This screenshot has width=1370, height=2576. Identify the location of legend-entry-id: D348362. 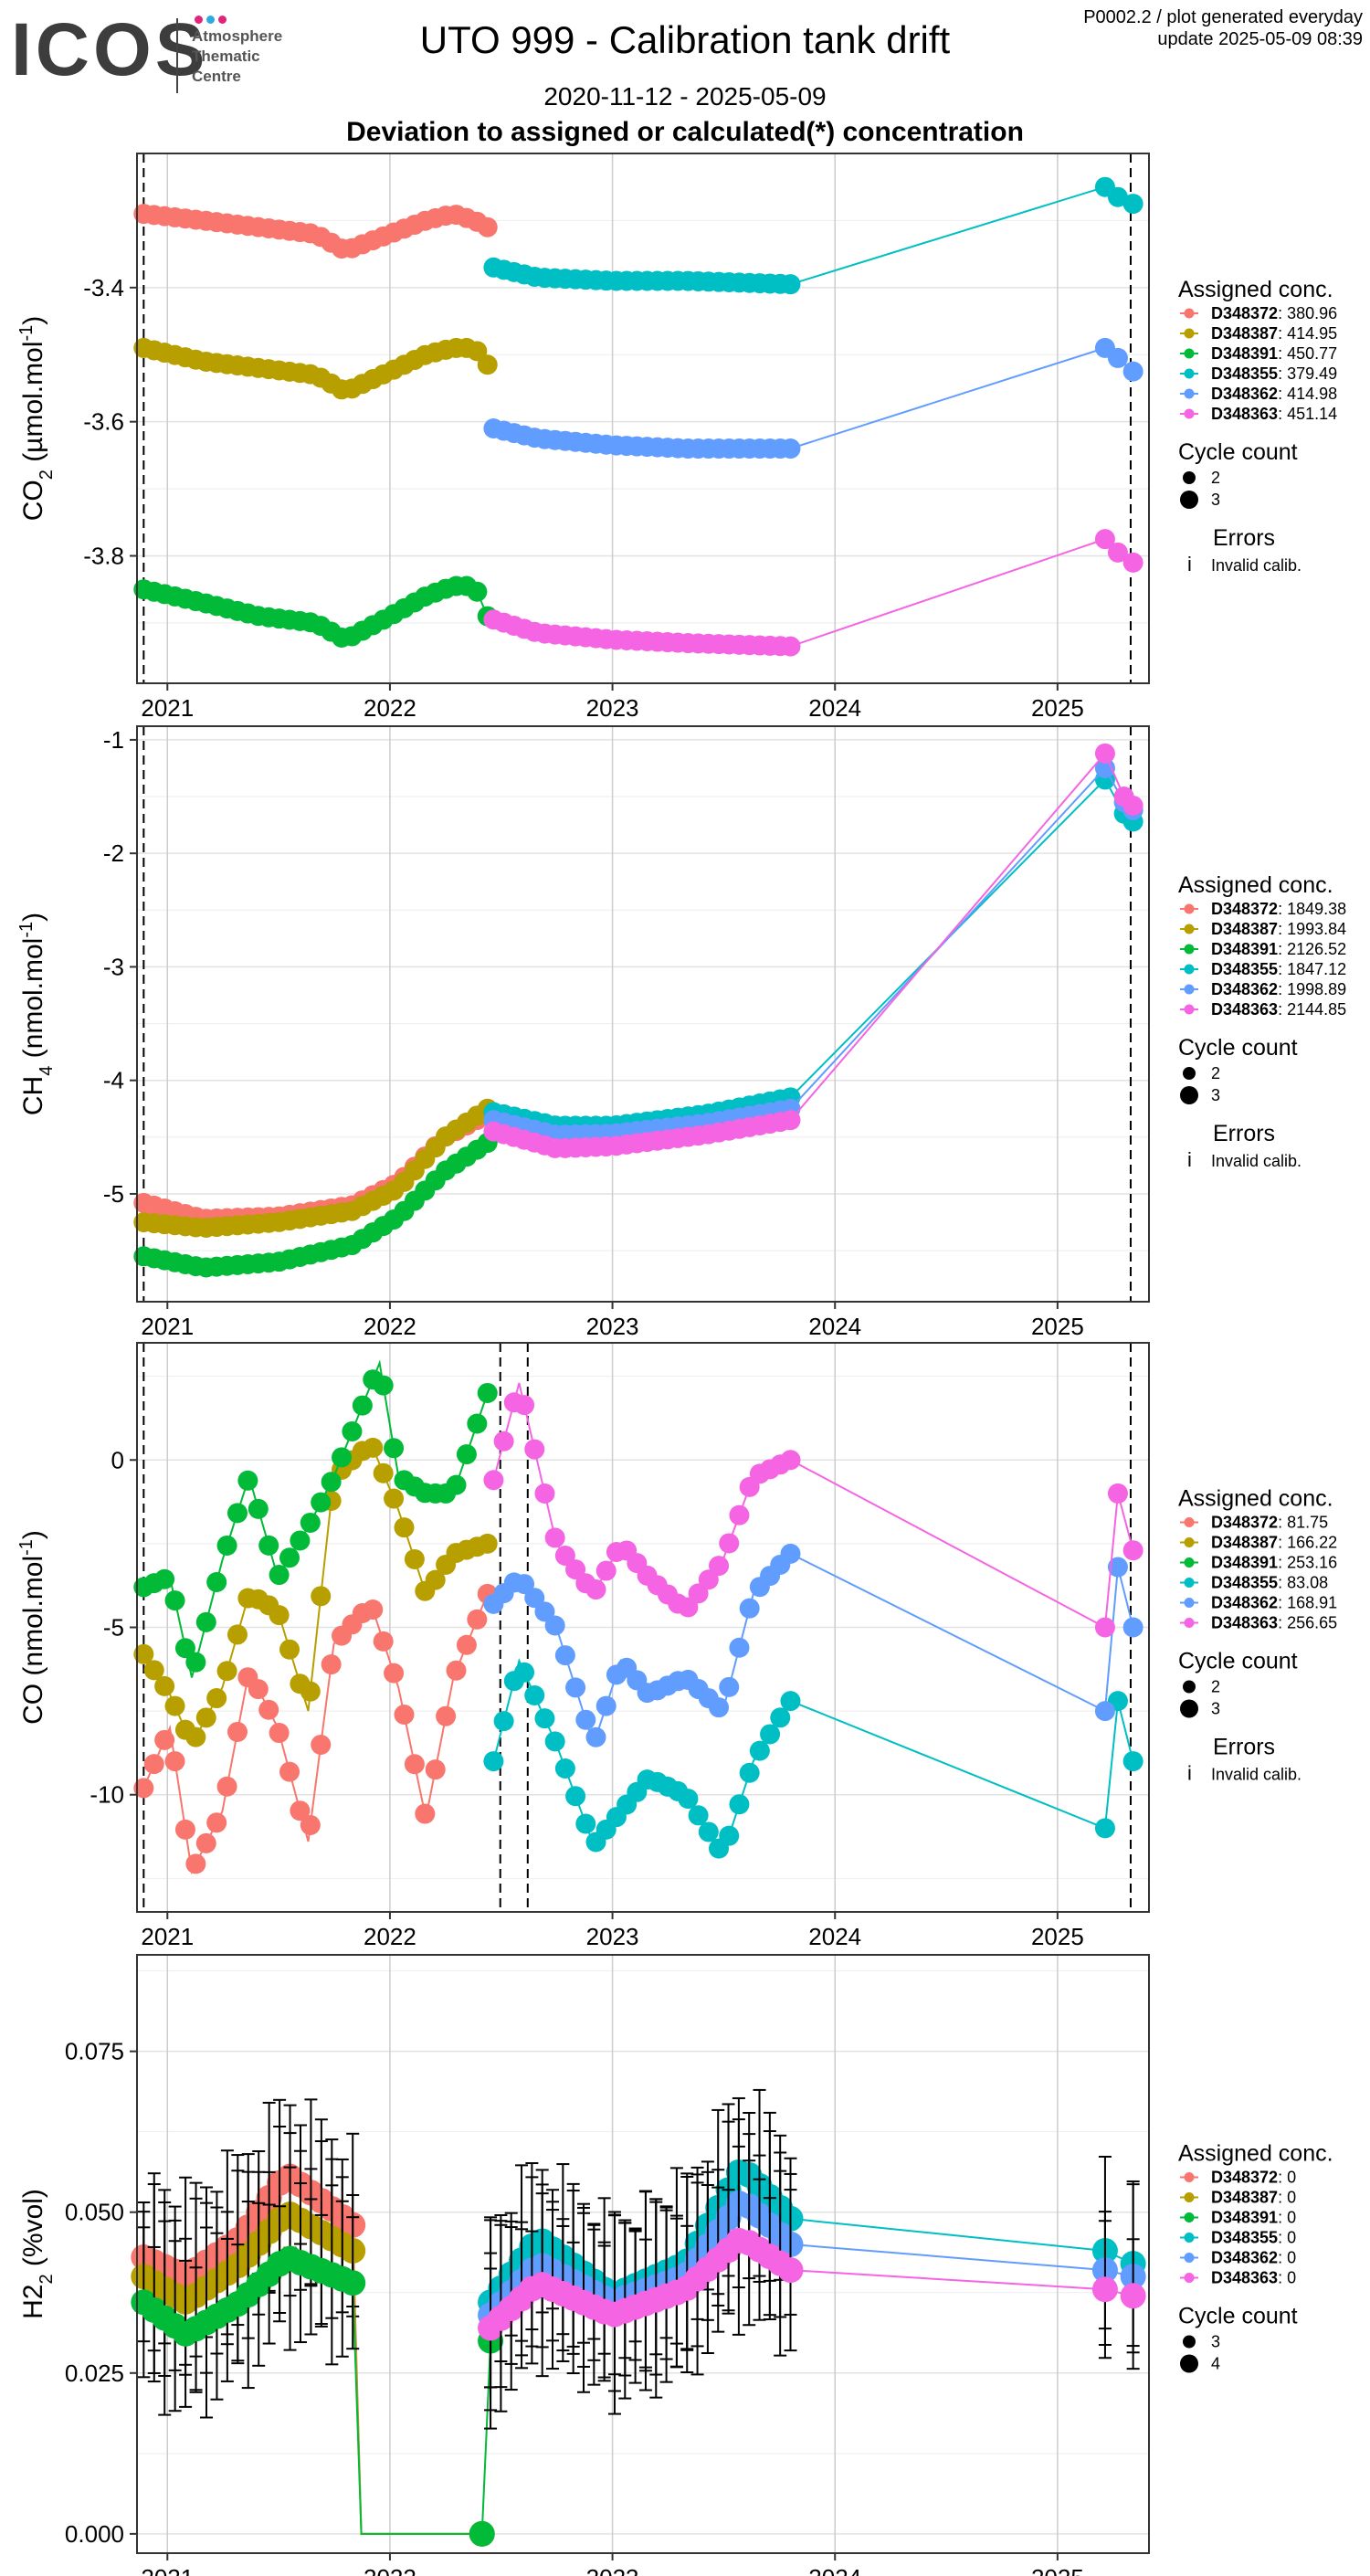
(1244, 394).